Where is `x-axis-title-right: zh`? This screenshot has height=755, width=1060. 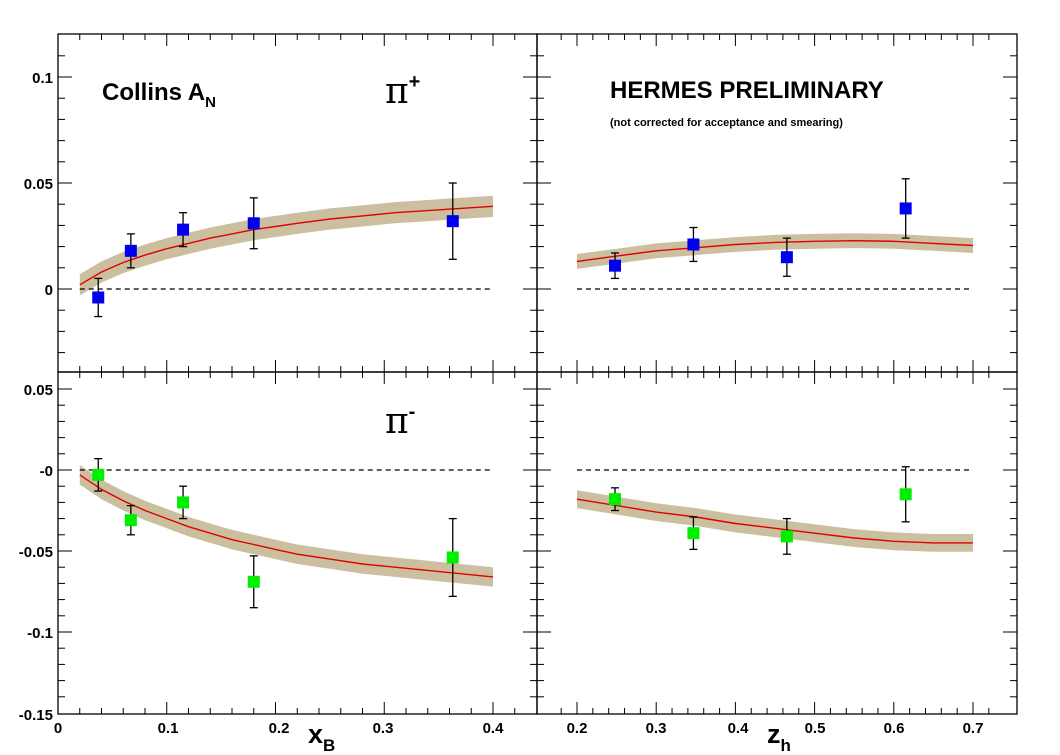 x-axis-title-right: zh is located at coordinates (779, 737).